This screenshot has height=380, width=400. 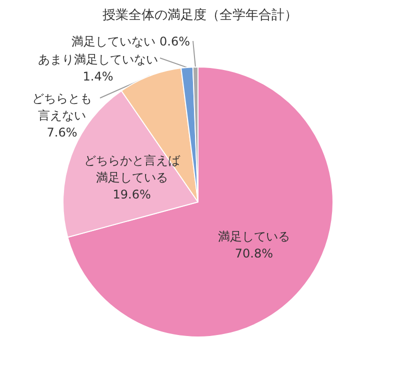 I want to click on data-label: 19.6%, so click(x=131, y=195).